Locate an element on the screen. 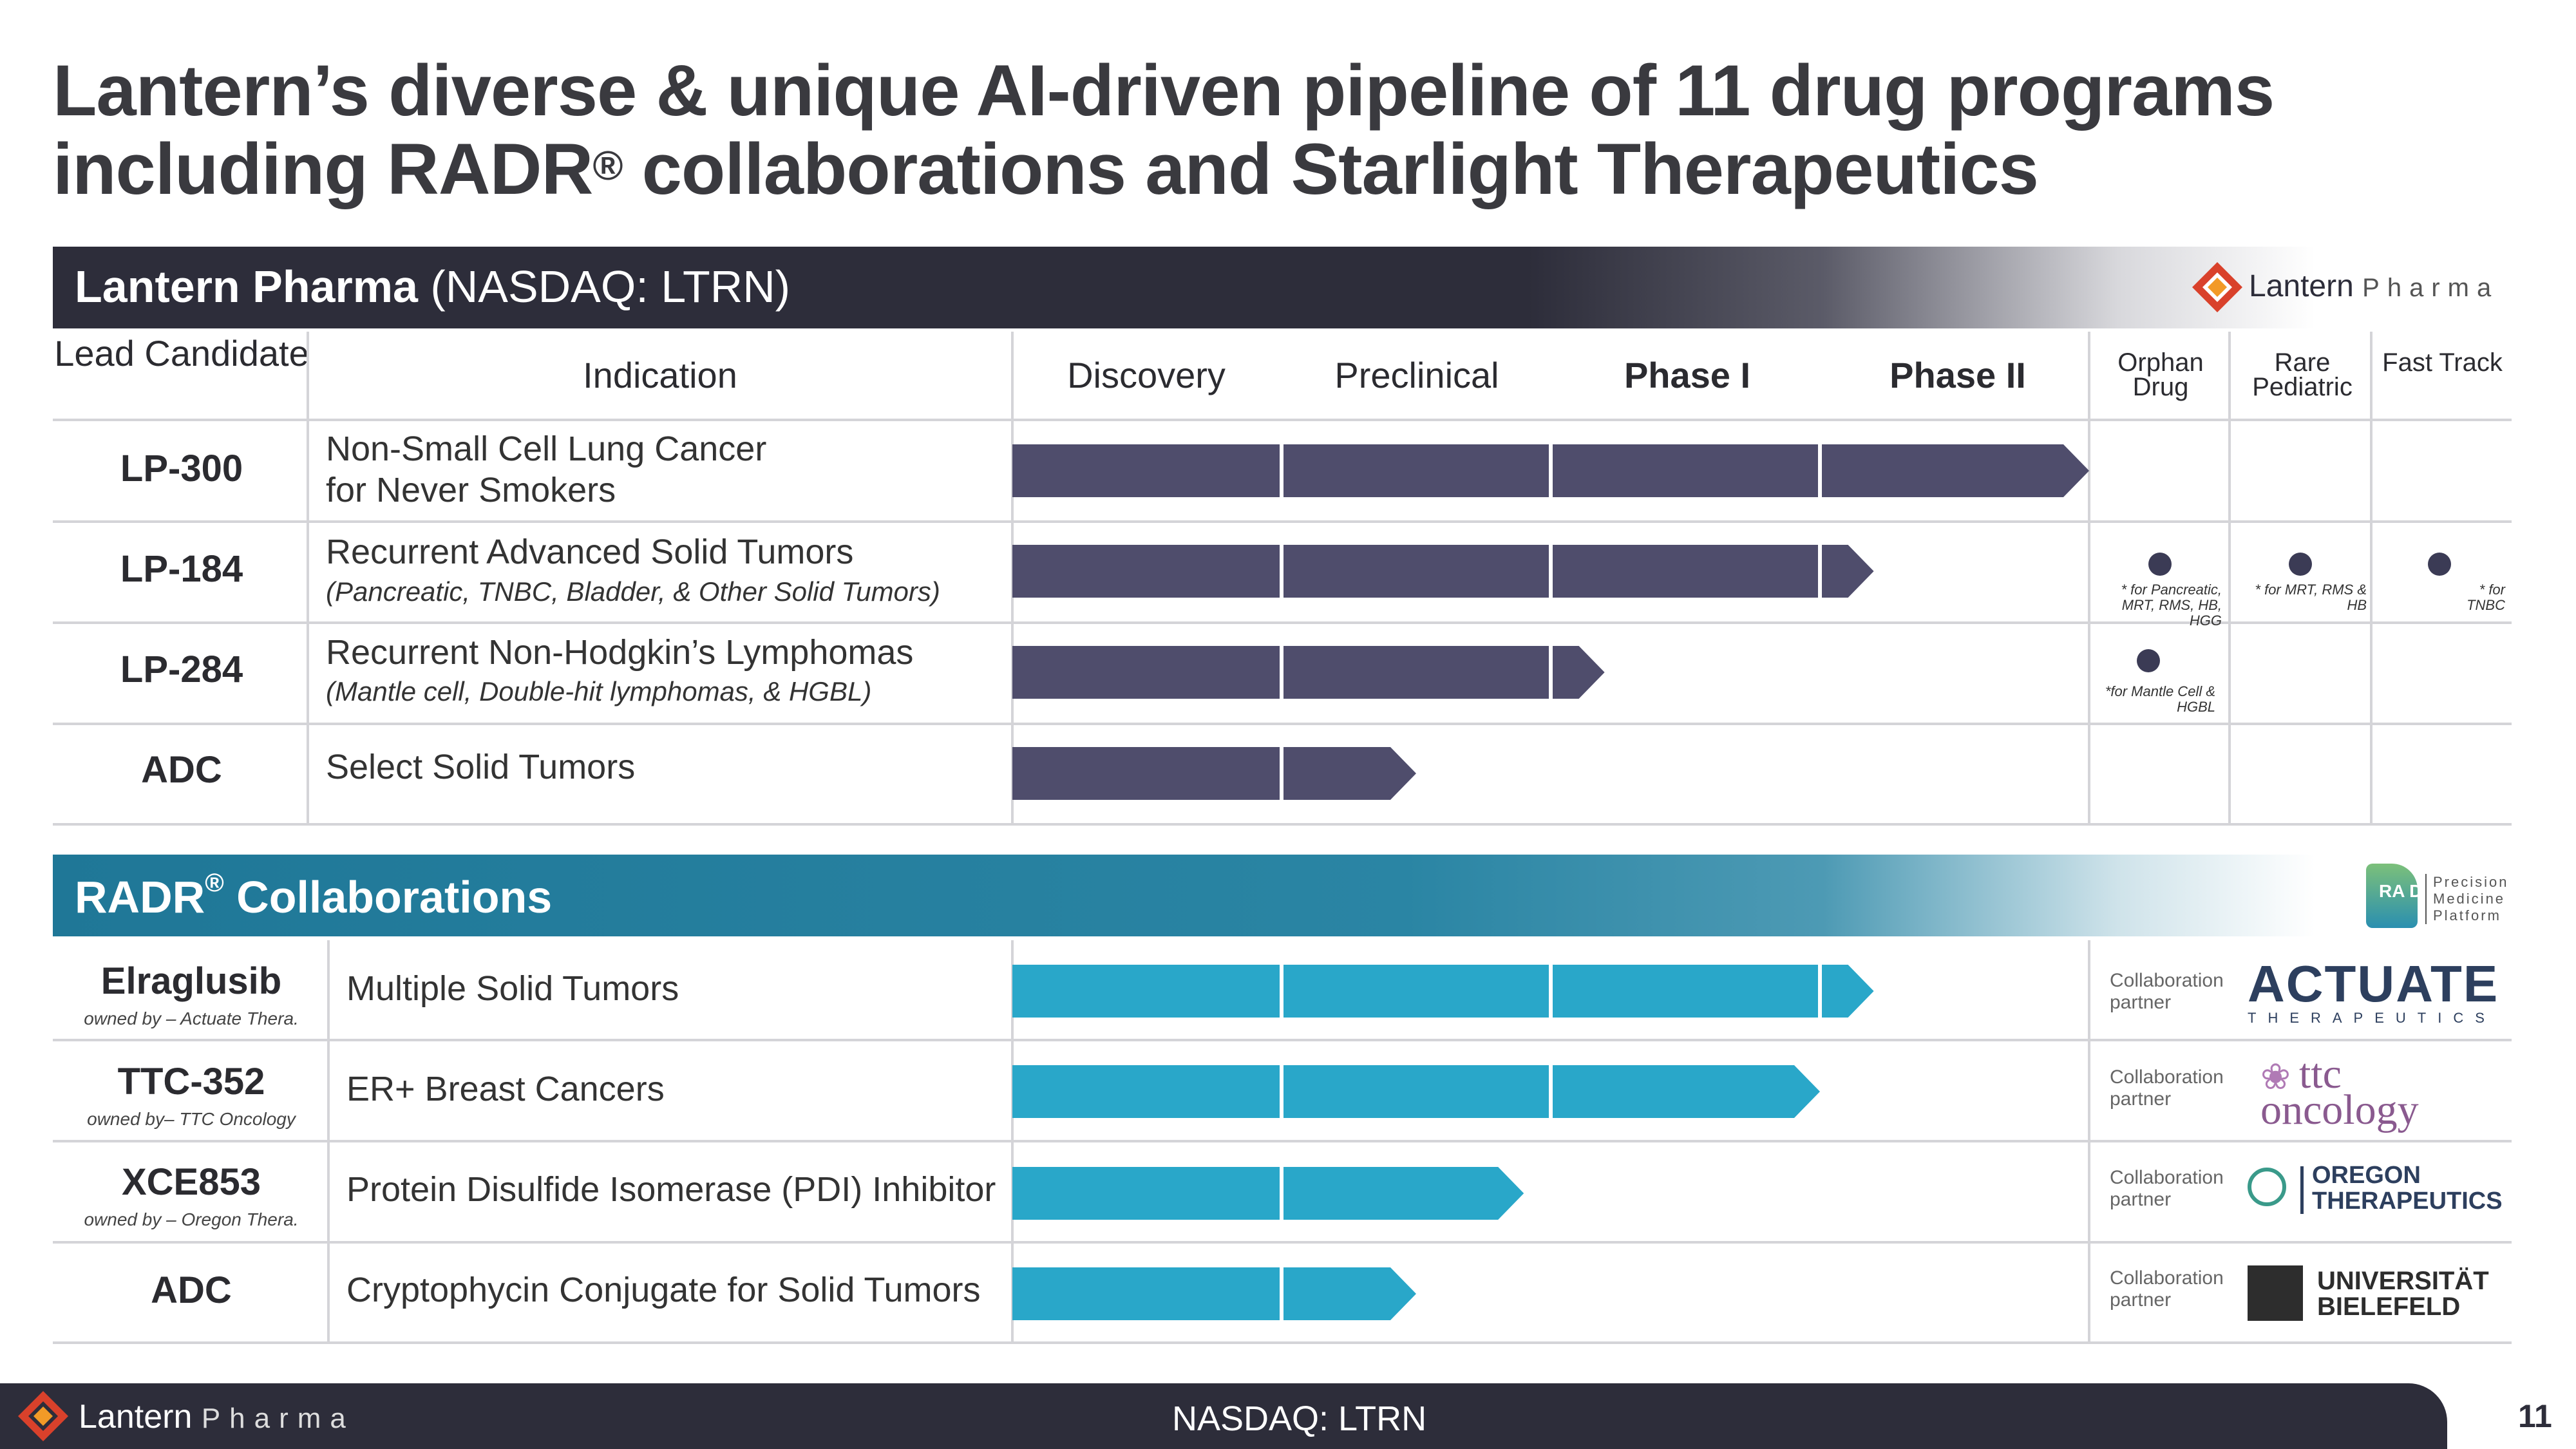 The image size is (2576, 1449). lead-candidate: LP-184 is located at coordinates (182, 569).